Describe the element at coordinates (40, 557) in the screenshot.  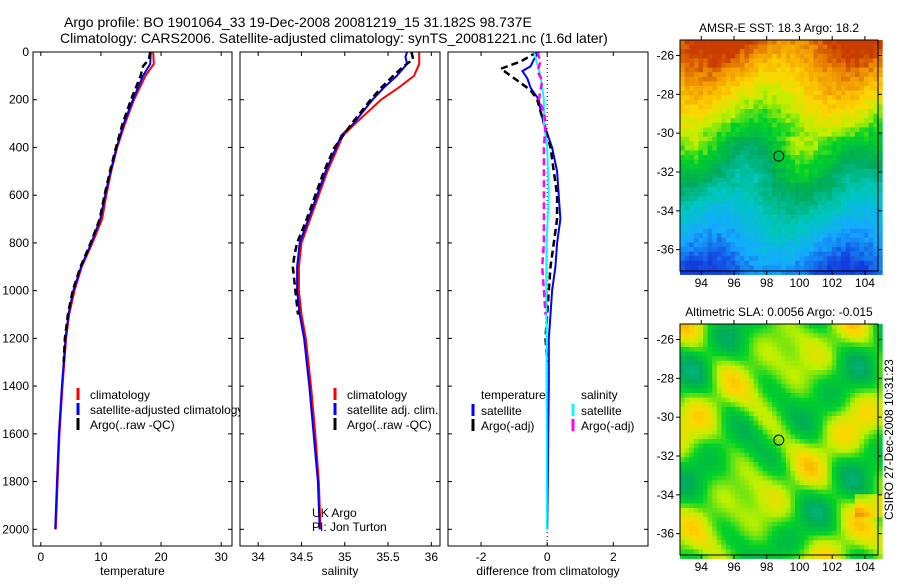
I see `x-tick-label: 0` at that location.